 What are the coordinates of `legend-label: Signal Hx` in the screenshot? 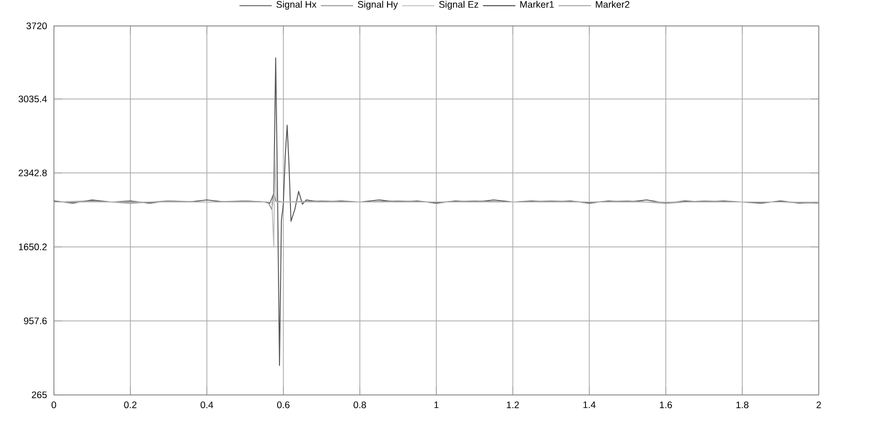 It's located at (296, 5).